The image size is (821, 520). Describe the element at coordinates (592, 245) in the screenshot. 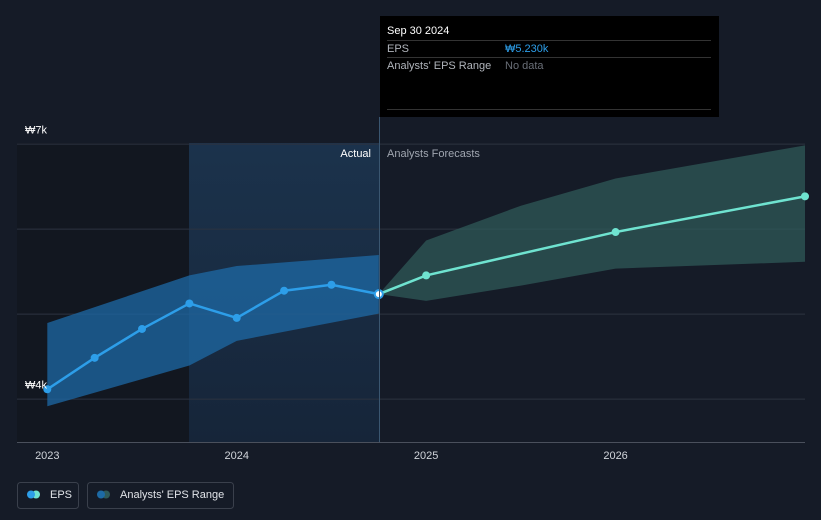

I see `forecast-line` at that location.